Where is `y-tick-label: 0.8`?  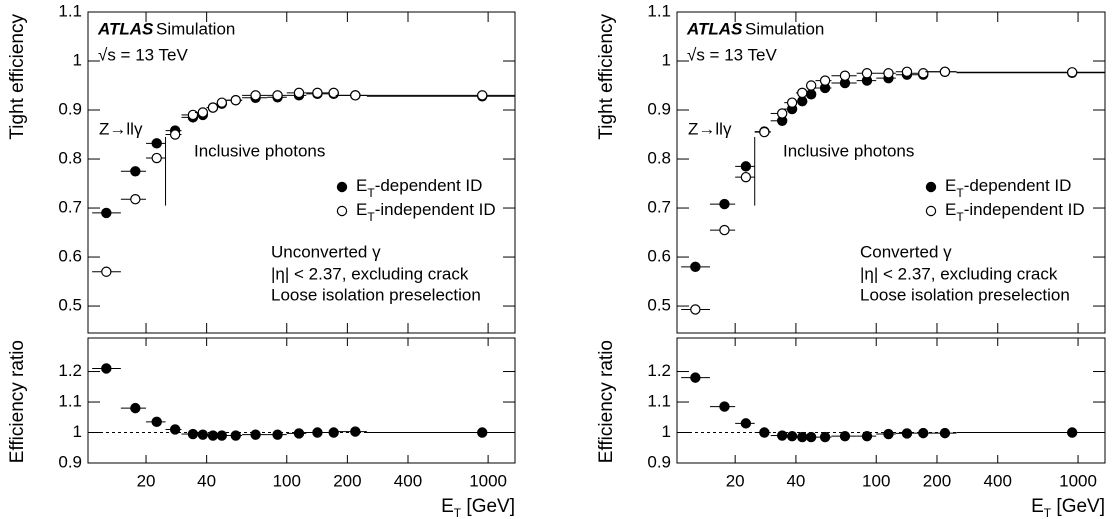 y-tick-label: 0.8 is located at coordinates (70, 158).